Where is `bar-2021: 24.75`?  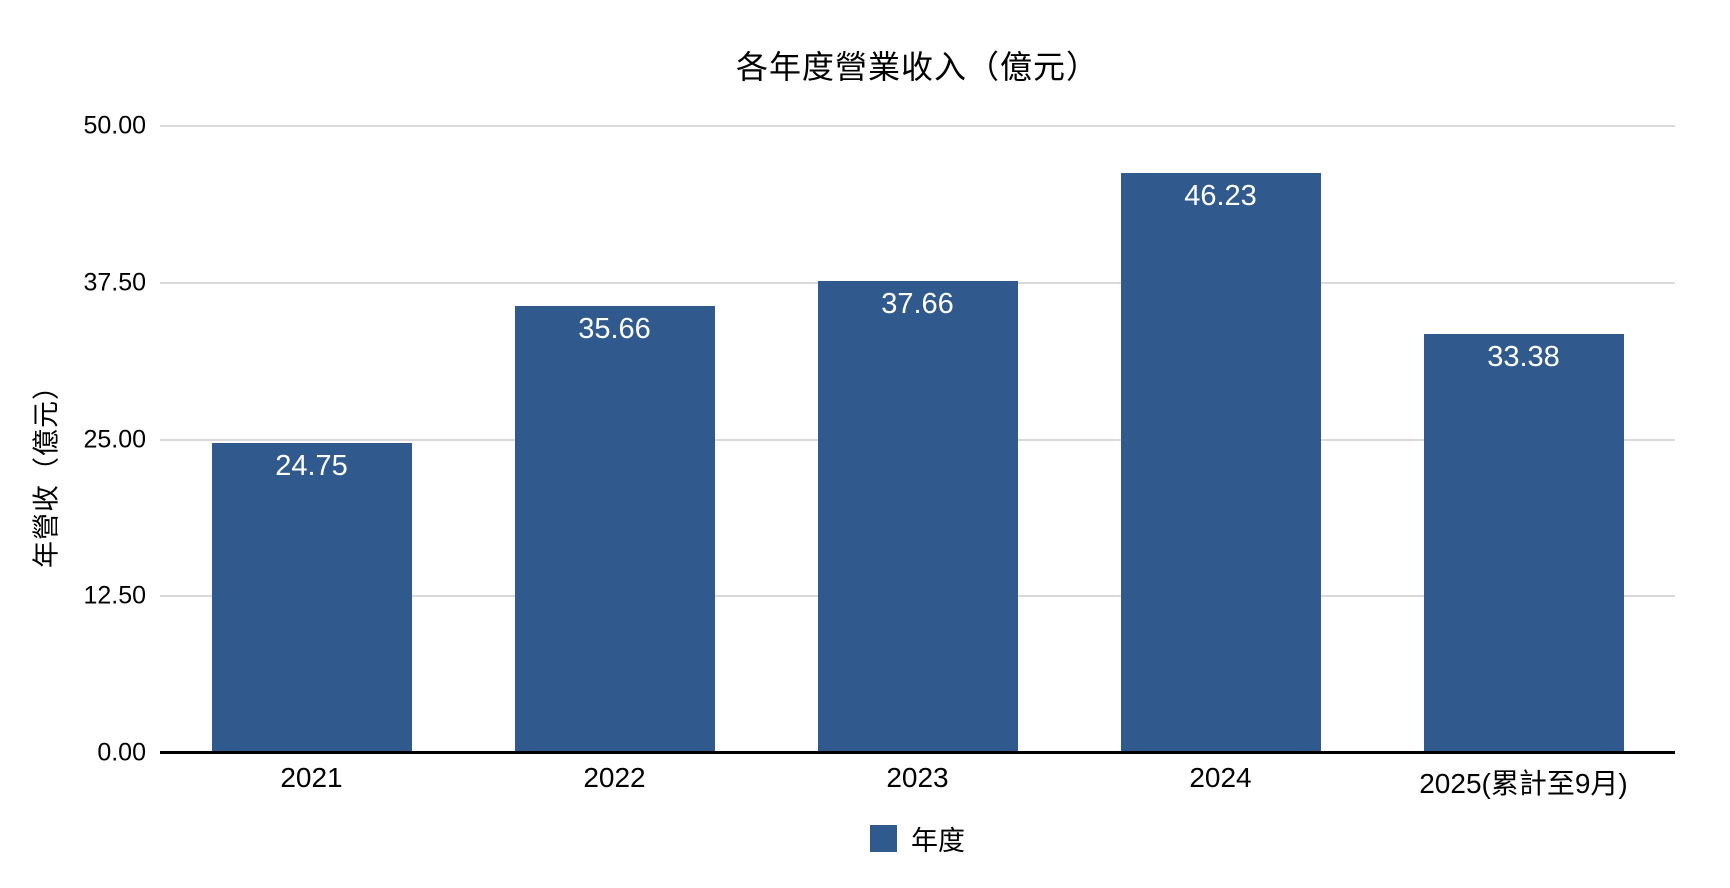 bar-2021: 24.75 is located at coordinates (311, 597).